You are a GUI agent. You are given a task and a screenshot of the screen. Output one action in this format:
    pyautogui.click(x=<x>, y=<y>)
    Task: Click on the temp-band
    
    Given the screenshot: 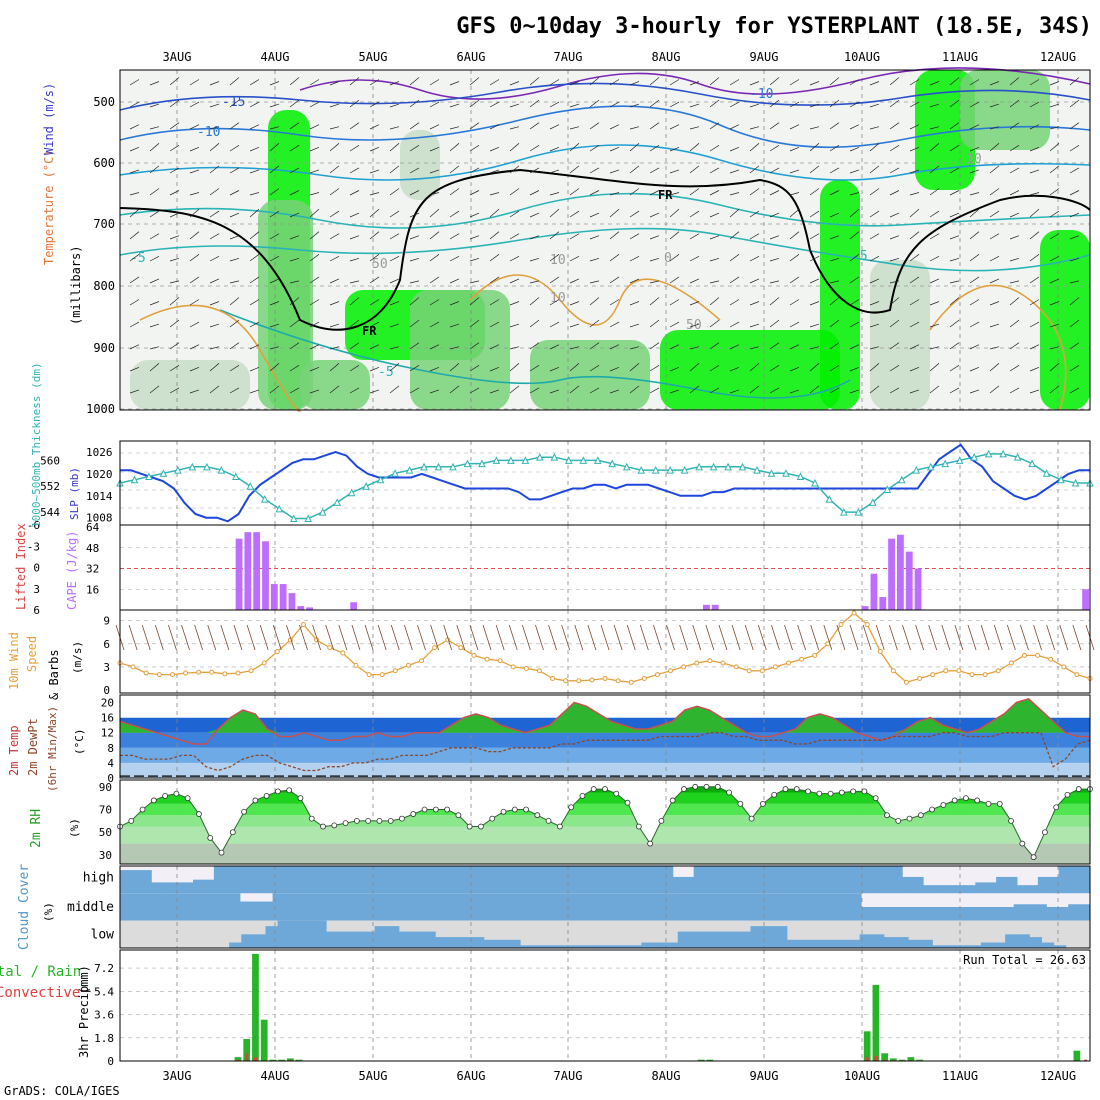 What is the action you would take?
    pyautogui.click(x=605, y=740)
    